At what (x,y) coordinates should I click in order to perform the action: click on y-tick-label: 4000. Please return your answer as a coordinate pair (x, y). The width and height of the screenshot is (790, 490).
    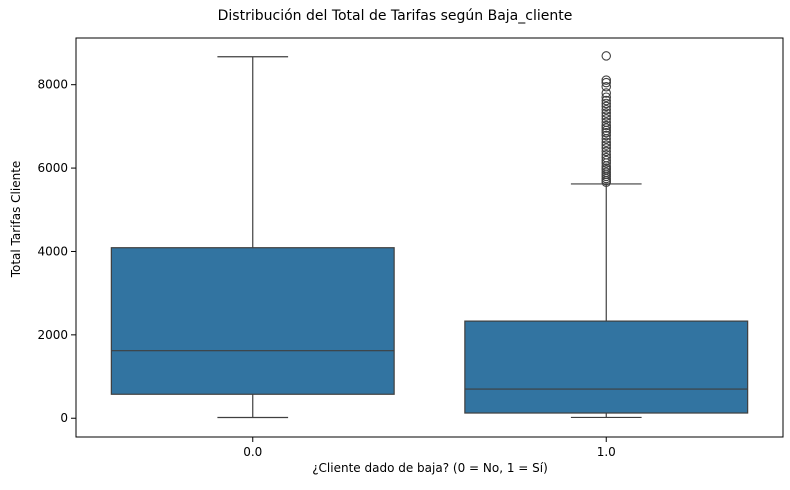
    Looking at the image, I should click on (52, 251).